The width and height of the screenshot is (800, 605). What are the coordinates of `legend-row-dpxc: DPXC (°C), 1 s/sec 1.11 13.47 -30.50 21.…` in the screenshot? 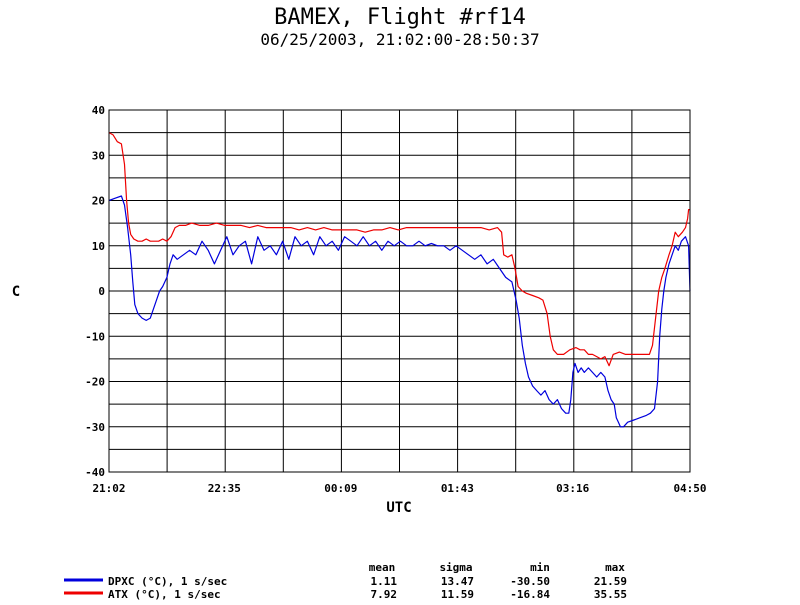 It's located at (345, 581).